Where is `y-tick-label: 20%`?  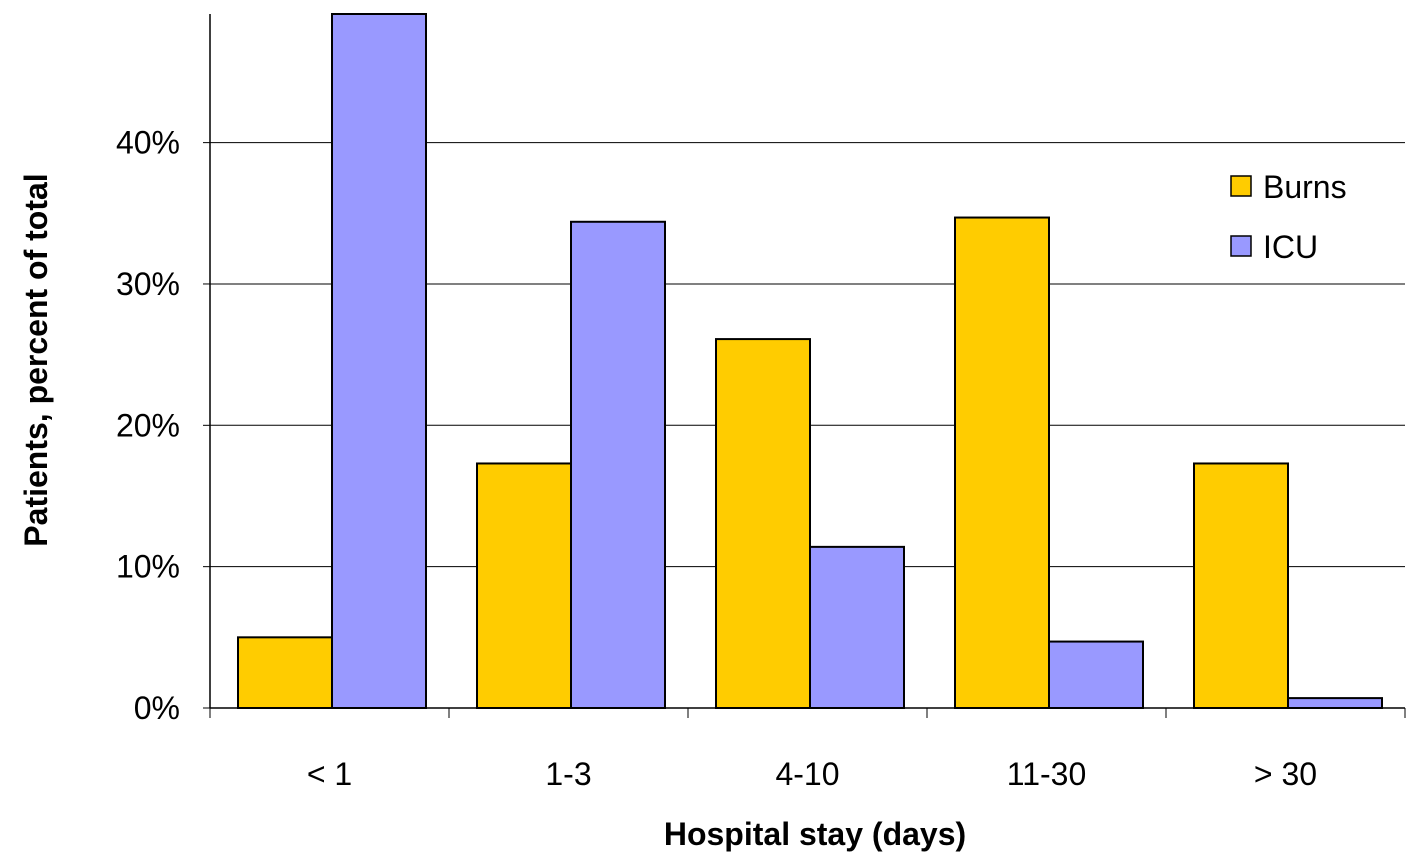 y-tick-label: 20% is located at coordinates (148, 425).